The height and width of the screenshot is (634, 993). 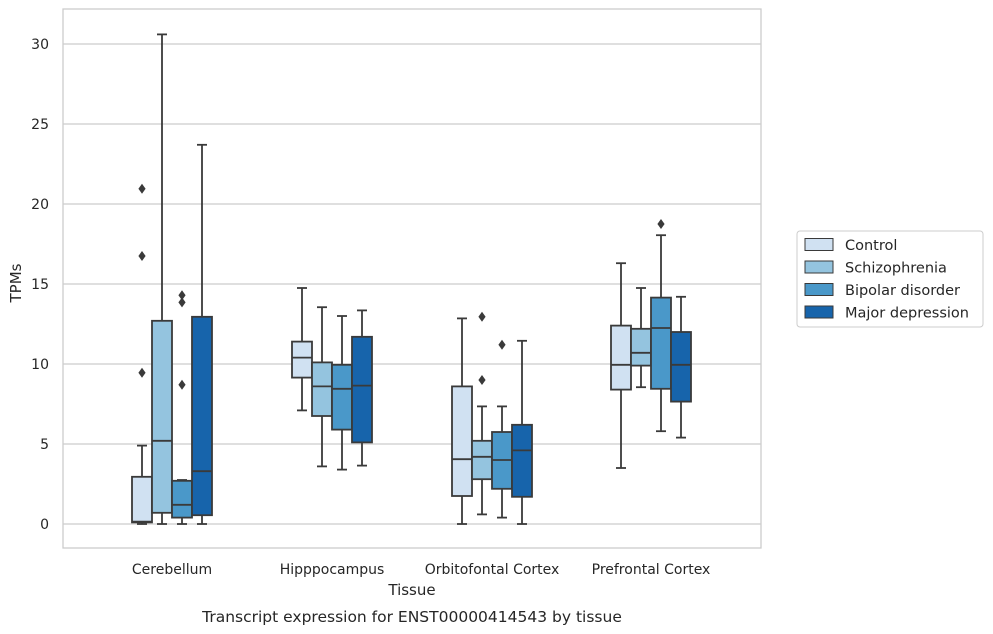 What do you see at coordinates (907, 314) in the screenshot?
I see `legend-label: Major depression` at bounding box center [907, 314].